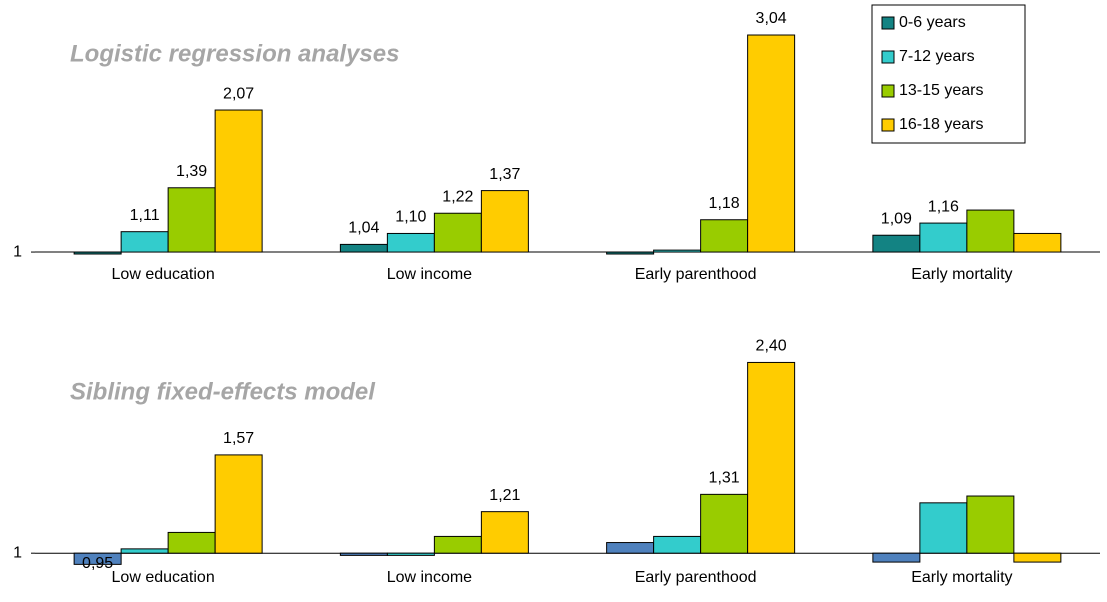 Image resolution: width=1107 pixels, height=602 pixels. What do you see at coordinates (724, 478) in the screenshot?
I see `value-label: 1,31` at bounding box center [724, 478].